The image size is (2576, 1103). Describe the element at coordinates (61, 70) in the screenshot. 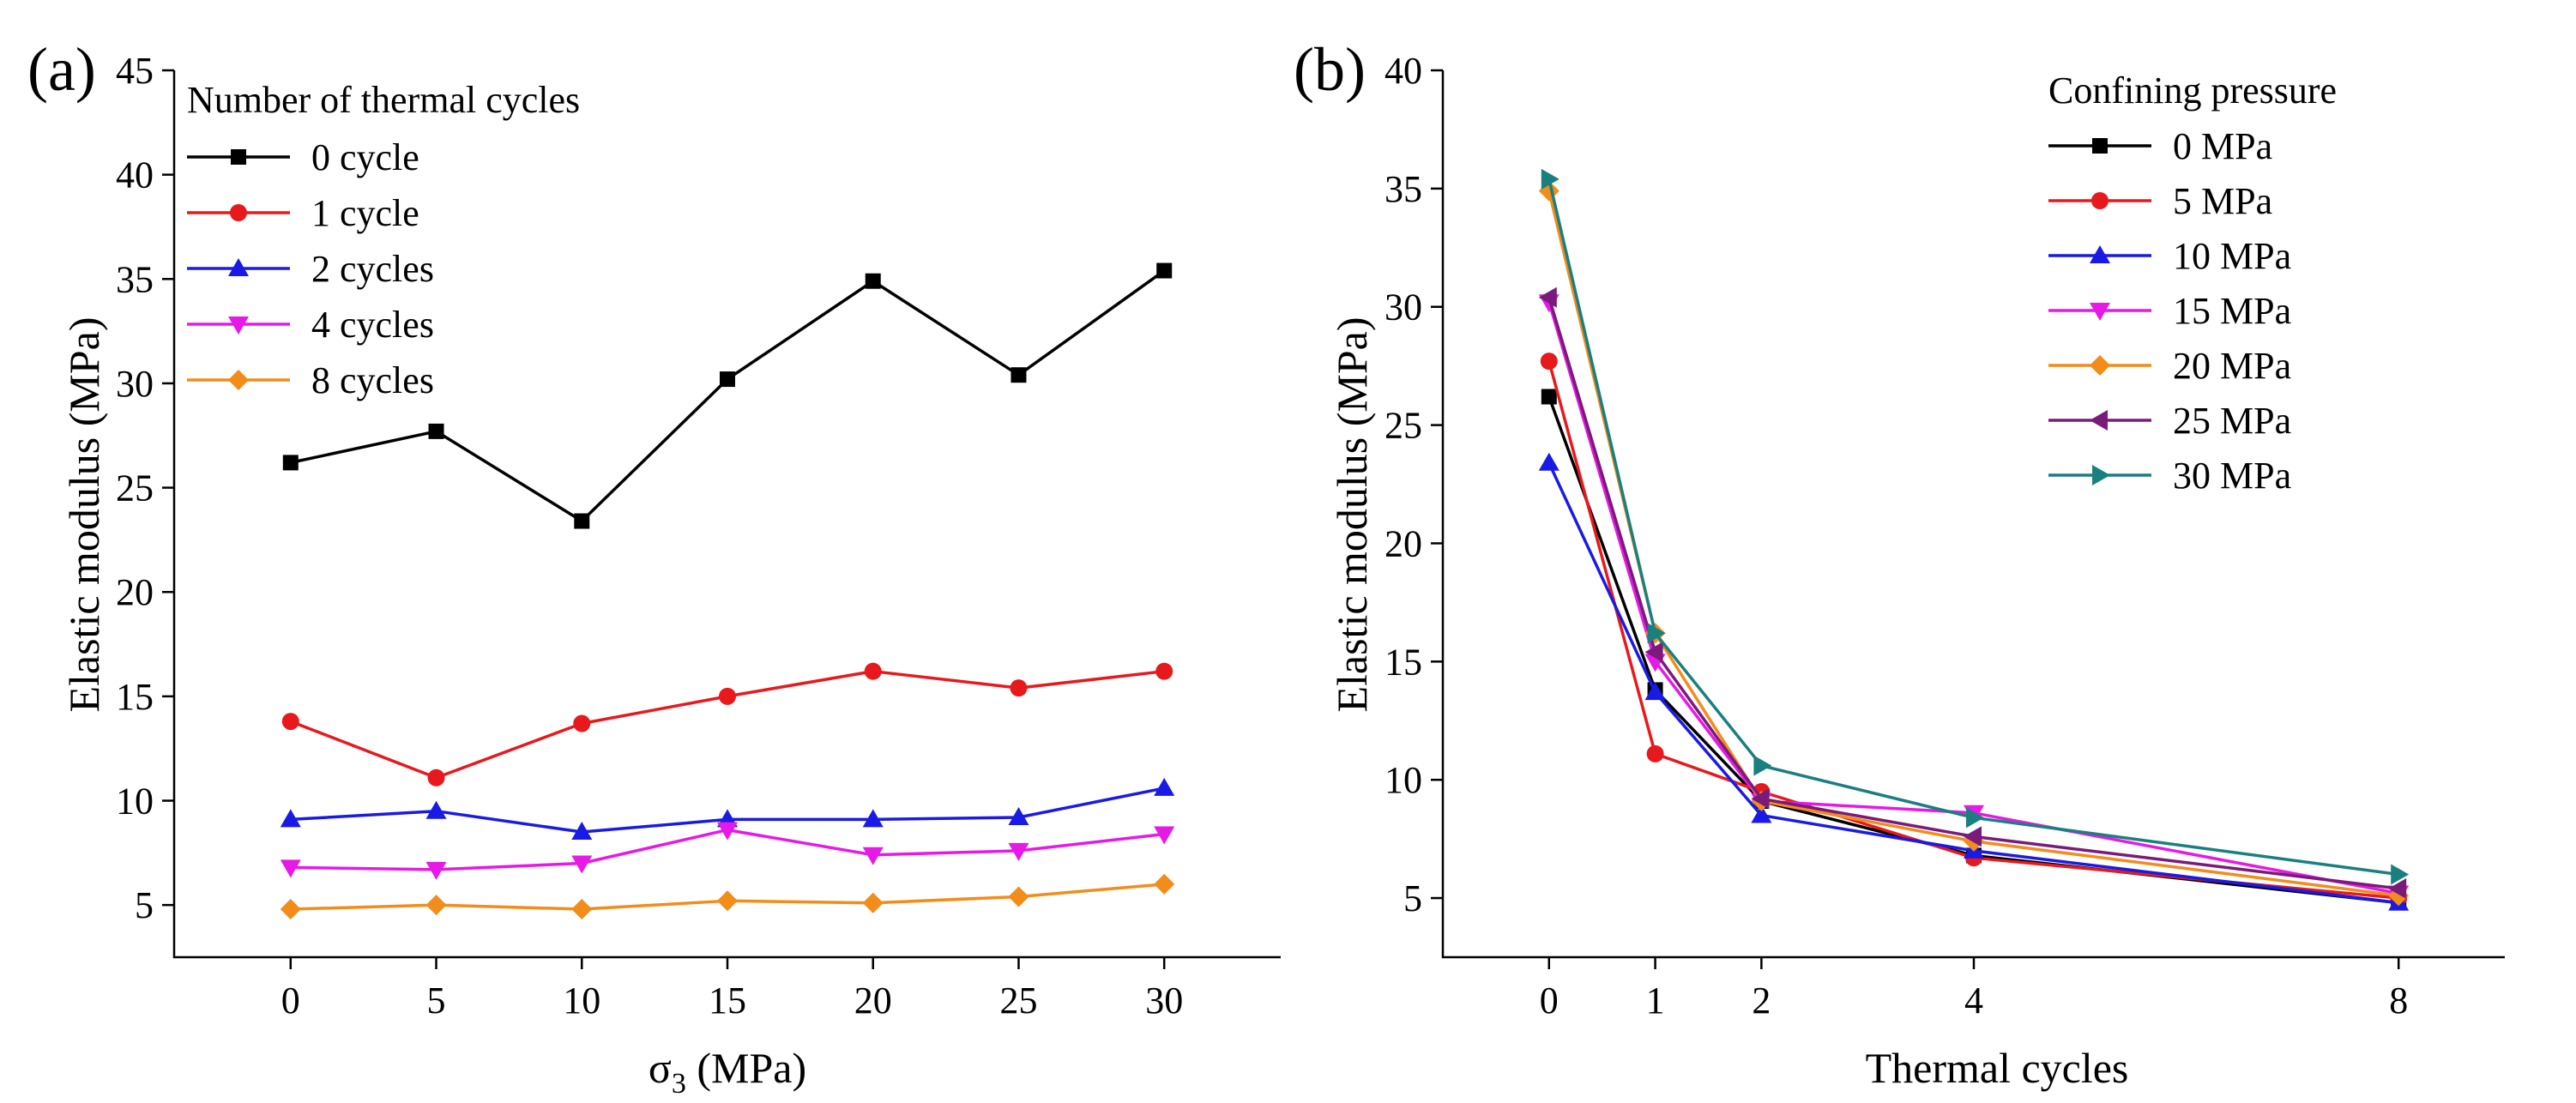

I see `panel-a-letter: (a)` at that location.